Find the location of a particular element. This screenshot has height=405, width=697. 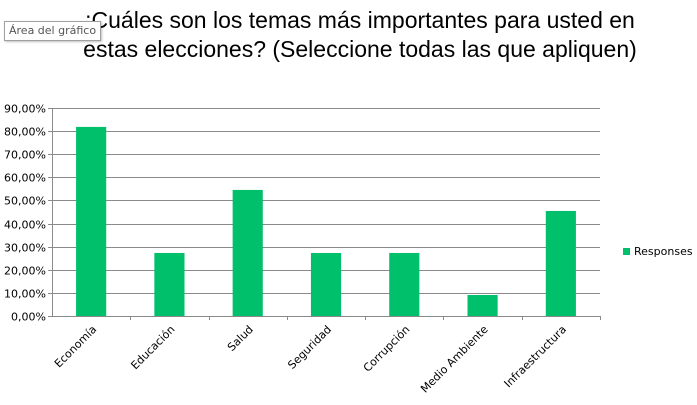

chart-area-tooltip: Área del gráfico is located at coordinates (53, 31).